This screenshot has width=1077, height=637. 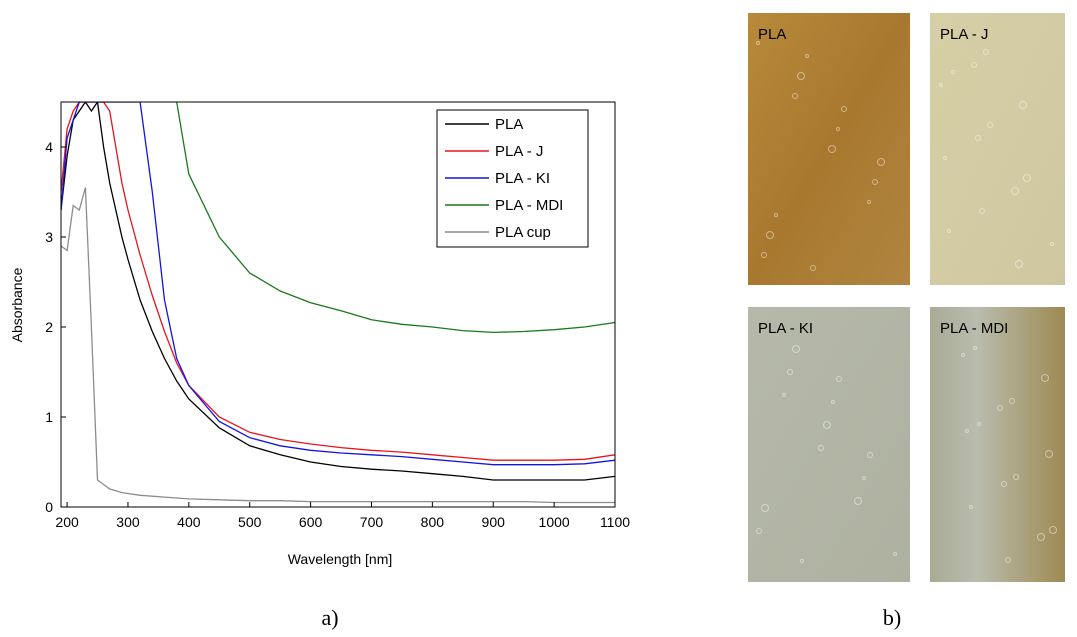 I want to click on x-tick-label: 900, so click(x=494, y=522).